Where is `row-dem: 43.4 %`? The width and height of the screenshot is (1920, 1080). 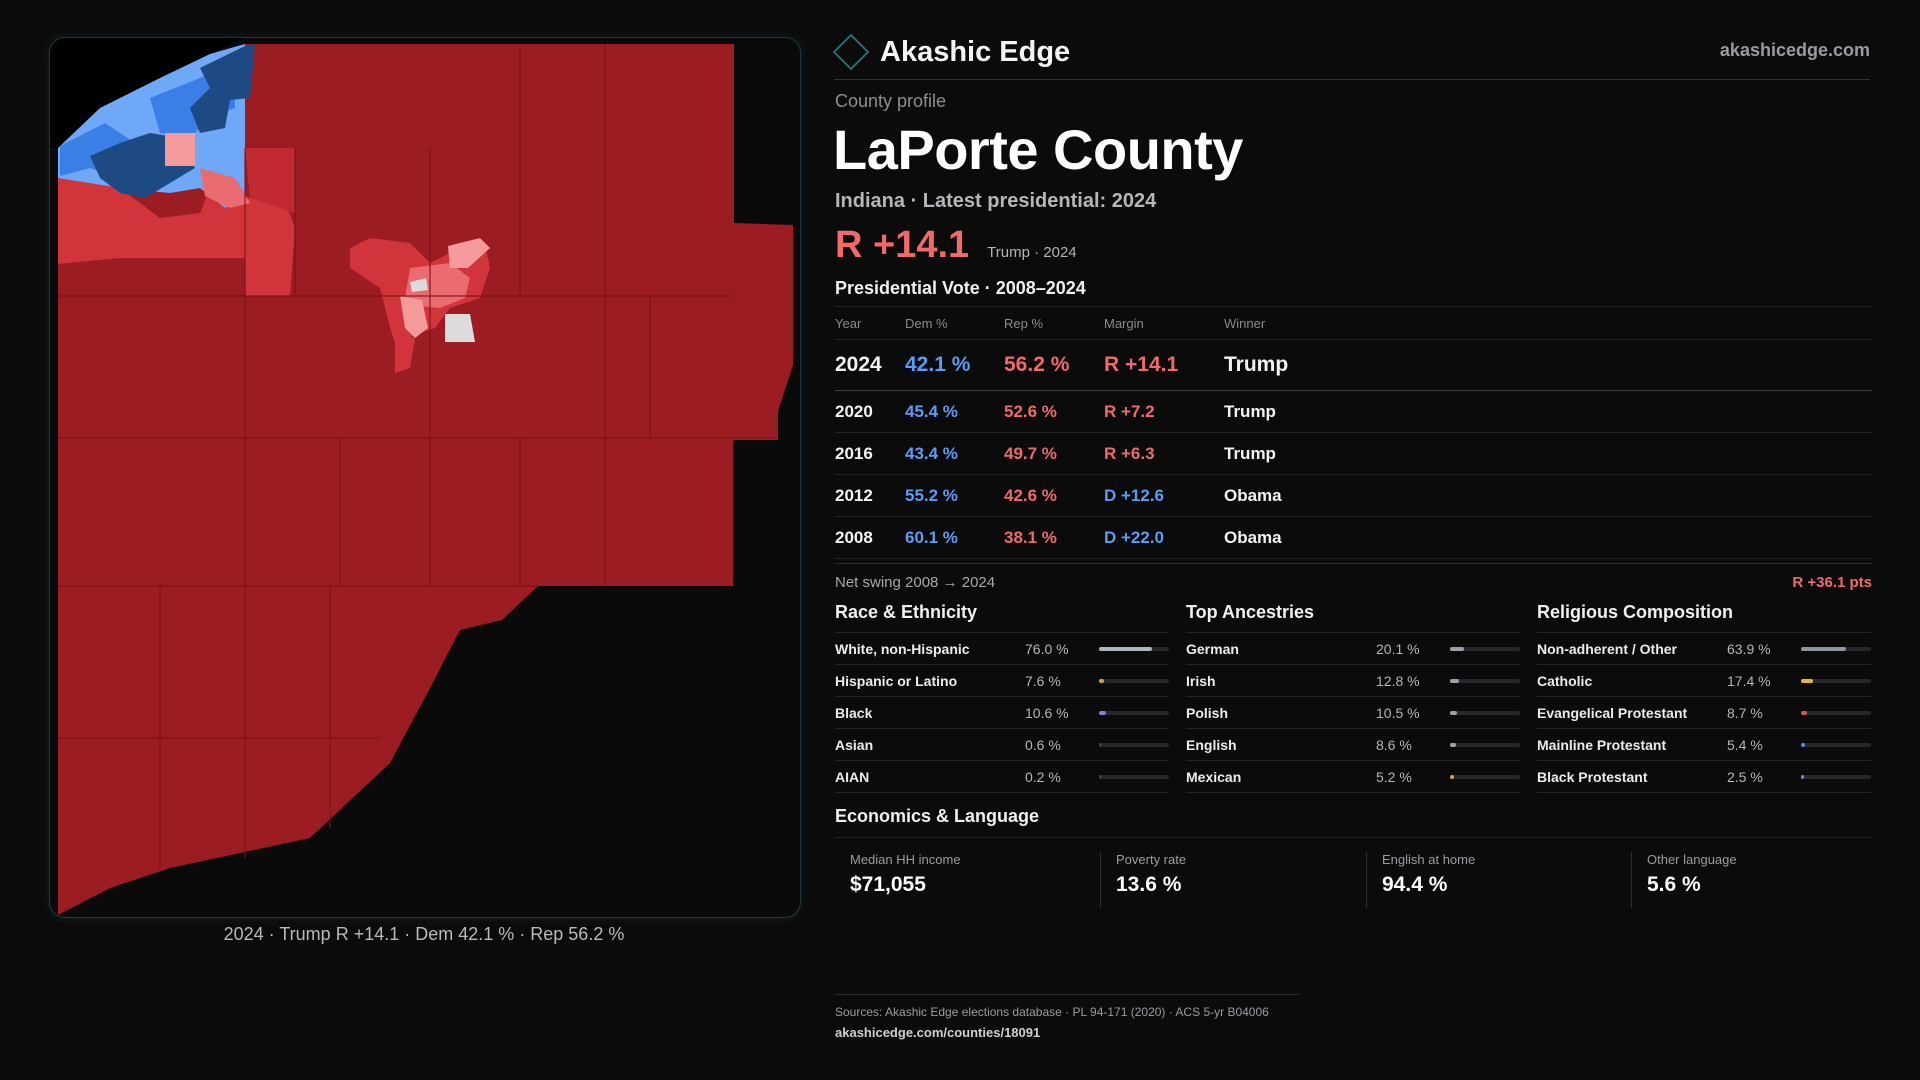
row-dem: 43.4 % is located at coordinates (931, 453).